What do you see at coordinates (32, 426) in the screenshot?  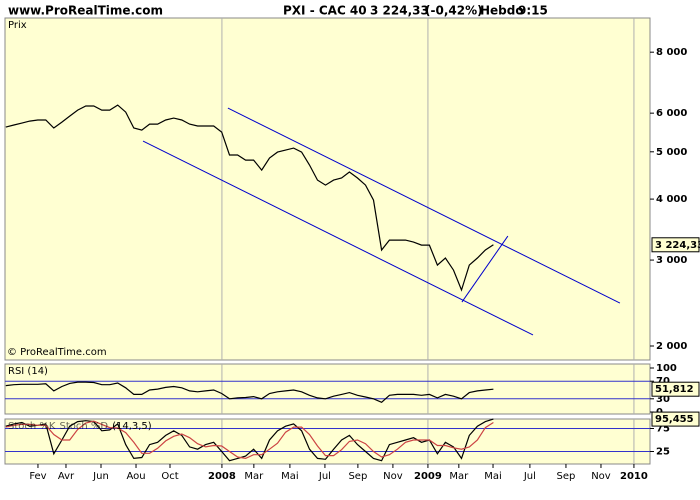 I see `legend-entry: Stoch %K` at bounding box center [32, 426].